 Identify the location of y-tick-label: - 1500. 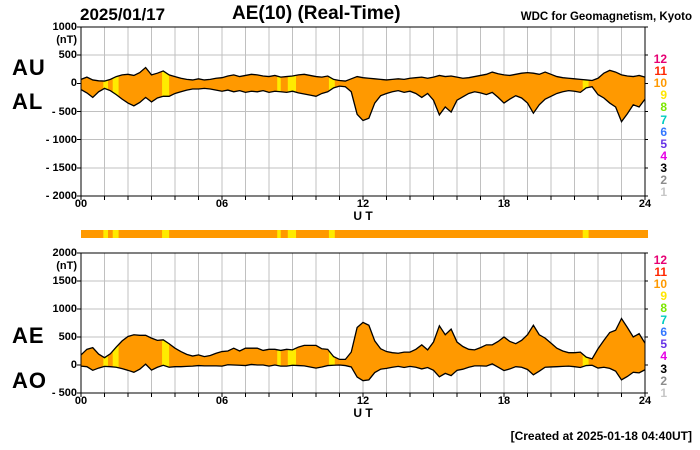
(61, 167).